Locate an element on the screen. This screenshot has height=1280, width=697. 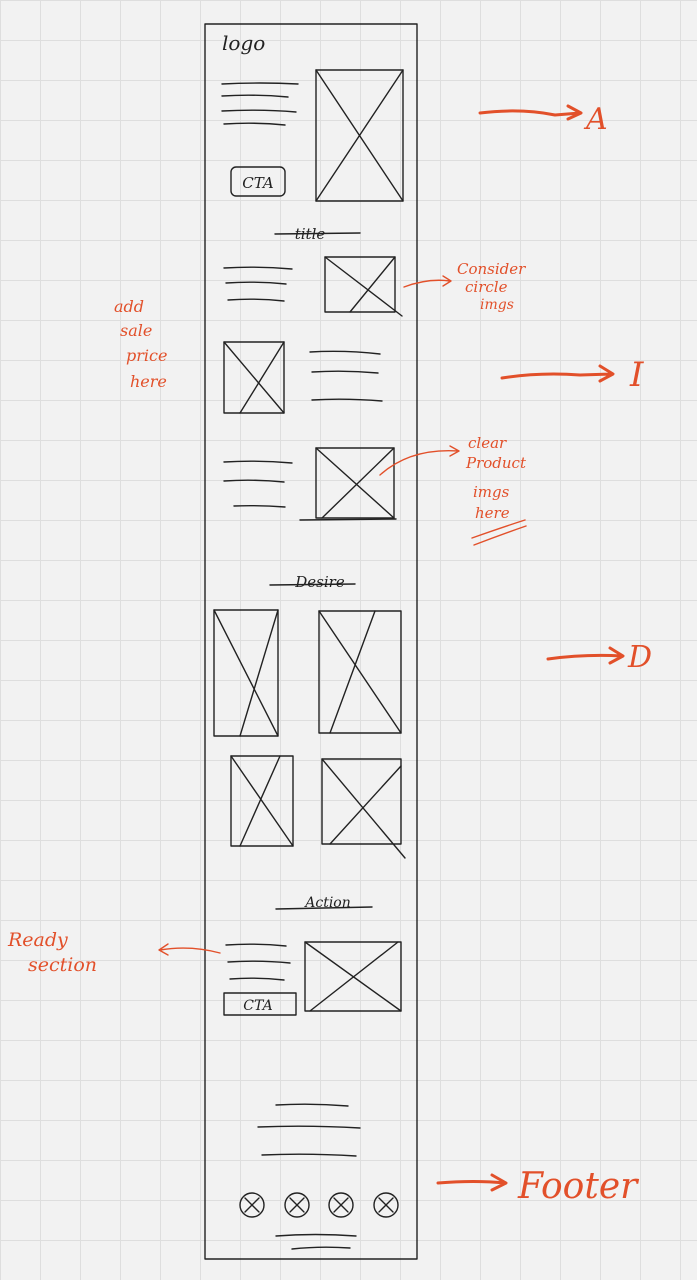
section-marker-a: A is located at coordinates (543, 119).